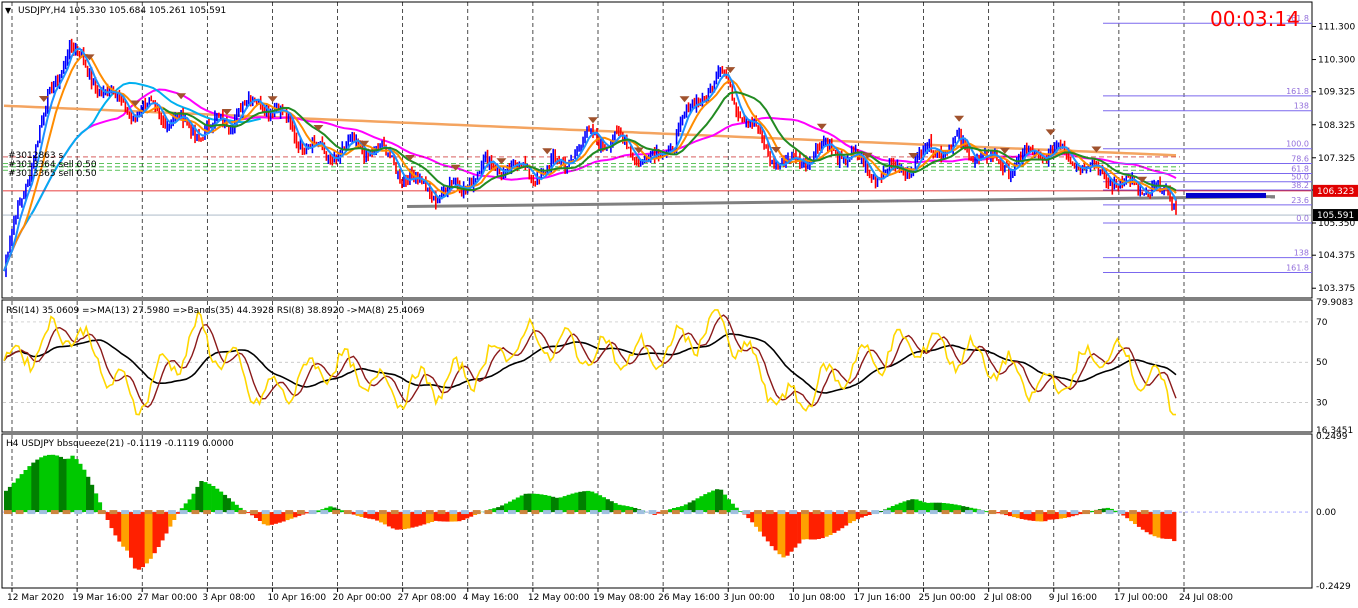 Image resolution: width=1358 pixels, height=608 pixels. What do you see at coordinates (1300, 200) in the screenshot?
I see `fib-level-label: 23.6` at bounding box center [1300, 200].